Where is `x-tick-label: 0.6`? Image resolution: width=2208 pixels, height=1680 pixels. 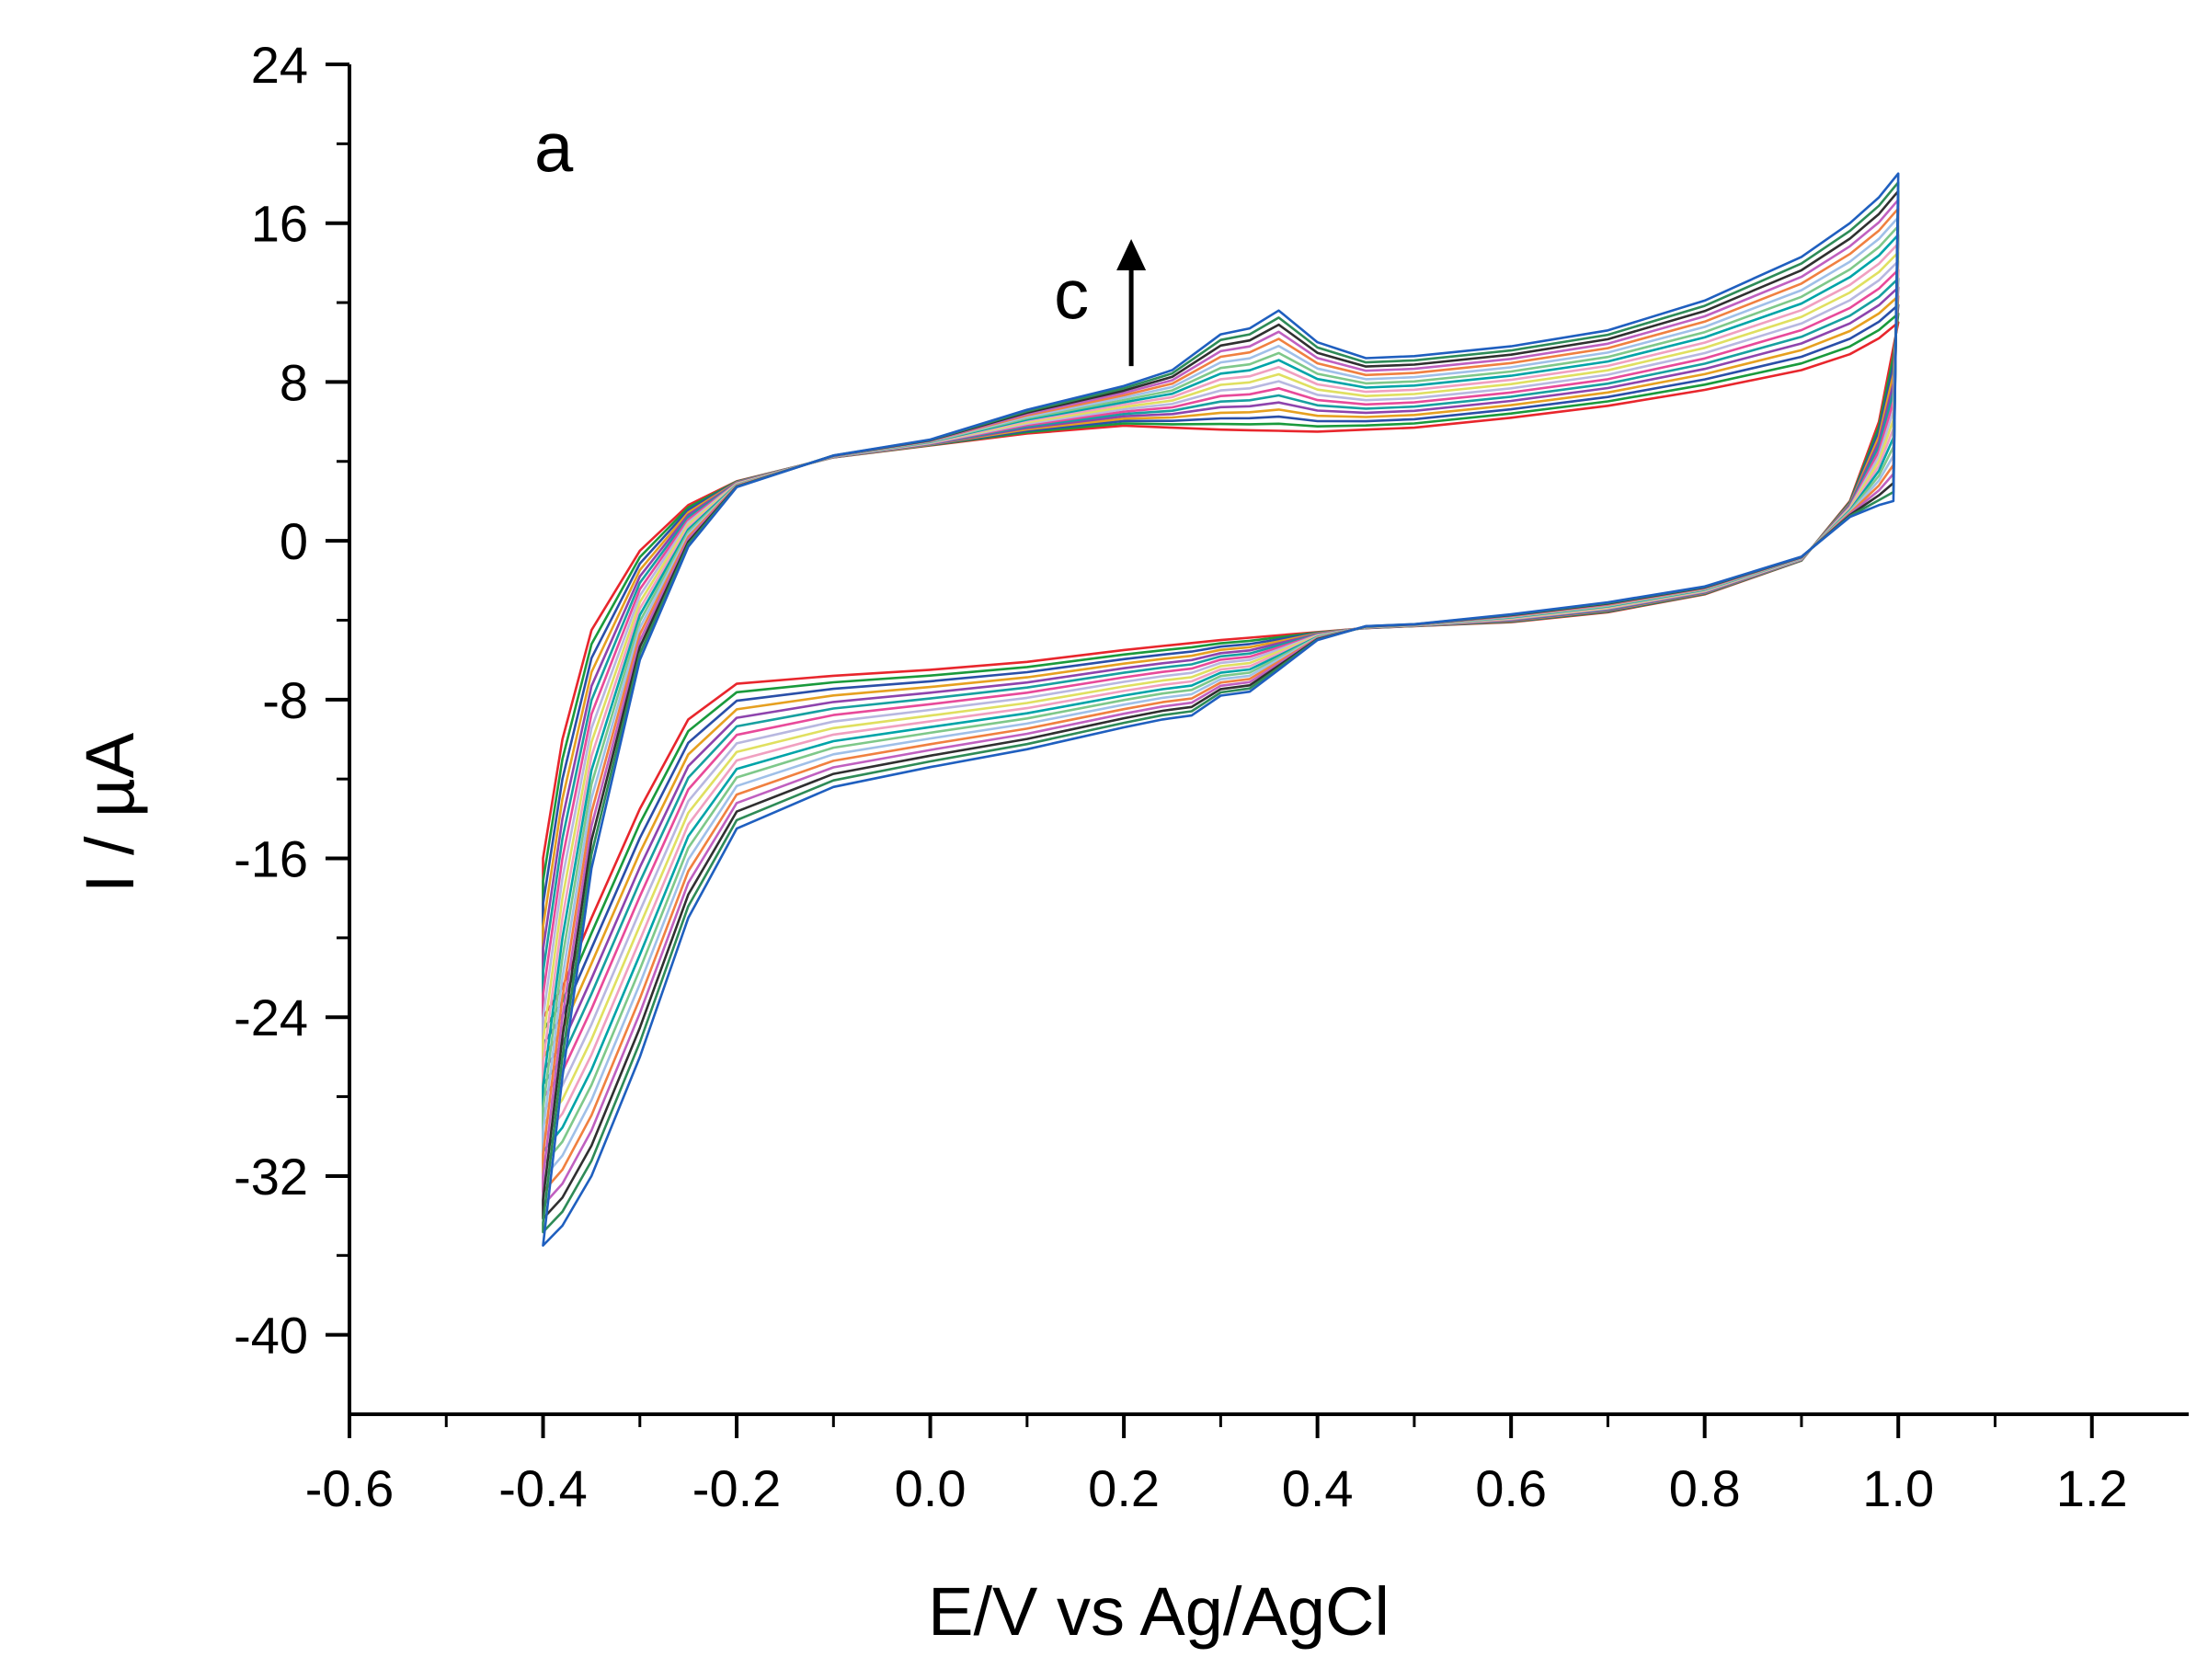
x-tick-label: 0.6 is located at coordinates (1511, 1488).